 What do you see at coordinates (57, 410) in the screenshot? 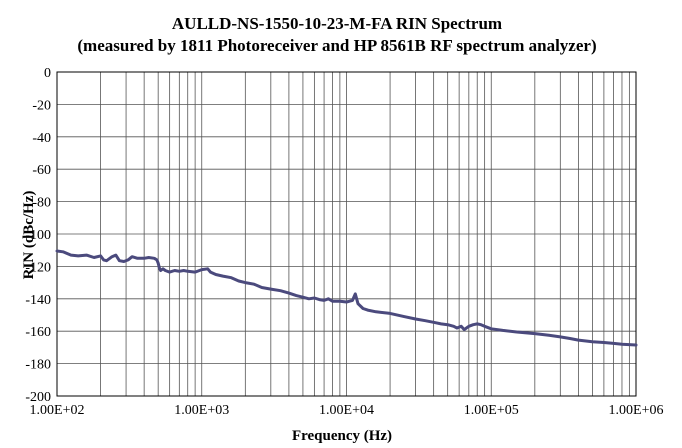
I see `x-tick-label: 1.00E+02` at bounding box center [57, 410].